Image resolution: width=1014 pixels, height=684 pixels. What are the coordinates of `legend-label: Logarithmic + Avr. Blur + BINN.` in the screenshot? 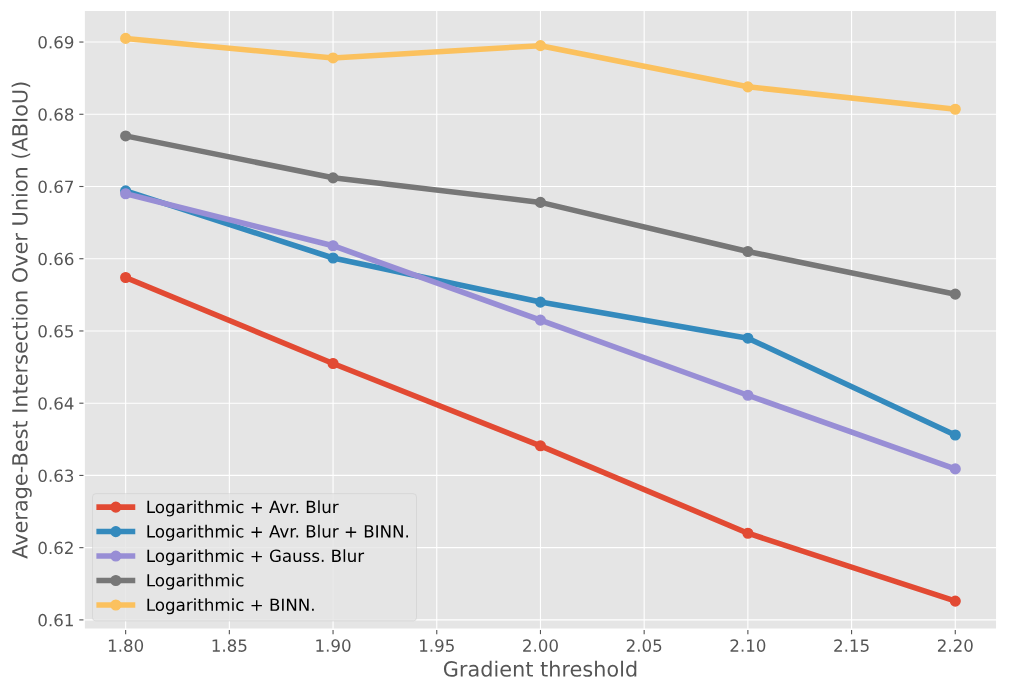 It's located at (278, 532).